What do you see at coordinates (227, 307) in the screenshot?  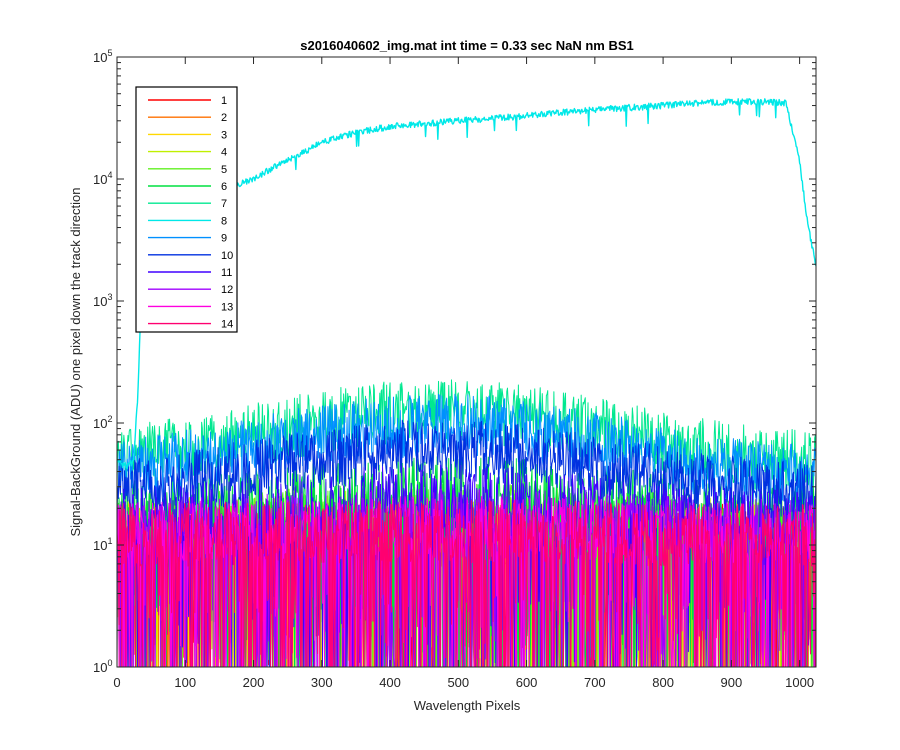 I see `legend-label-13: 13` at bounding box center [227, 307].